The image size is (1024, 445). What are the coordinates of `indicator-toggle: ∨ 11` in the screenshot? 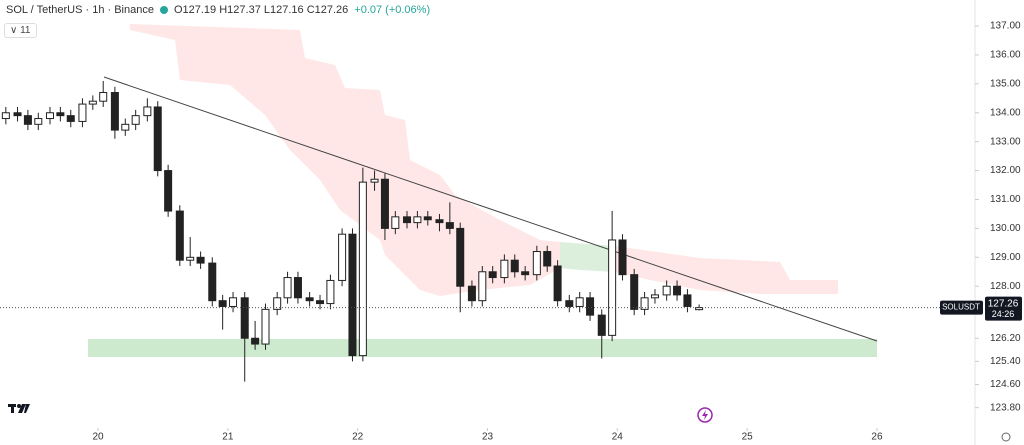 It's located at (20, 30).